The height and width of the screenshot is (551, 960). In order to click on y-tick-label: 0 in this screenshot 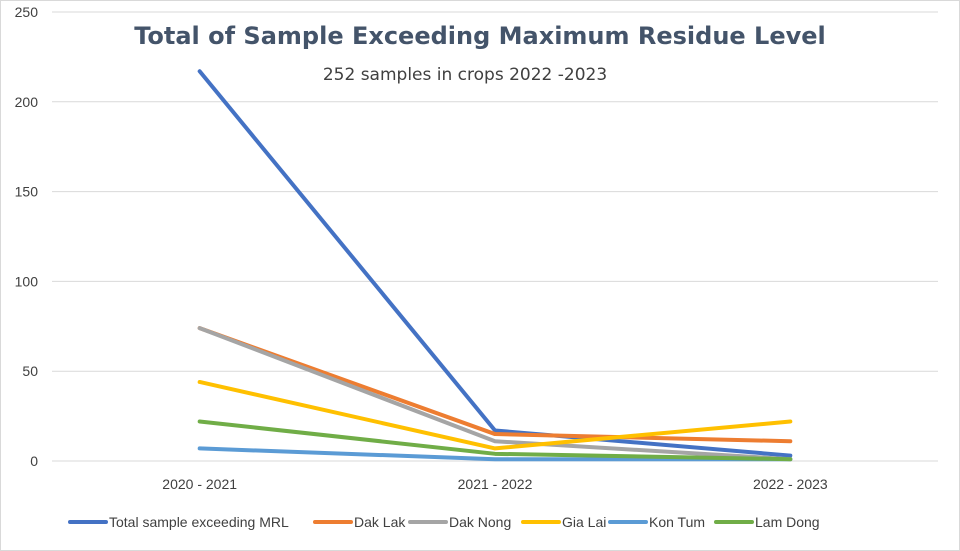, I will do `click(34, 461)`.